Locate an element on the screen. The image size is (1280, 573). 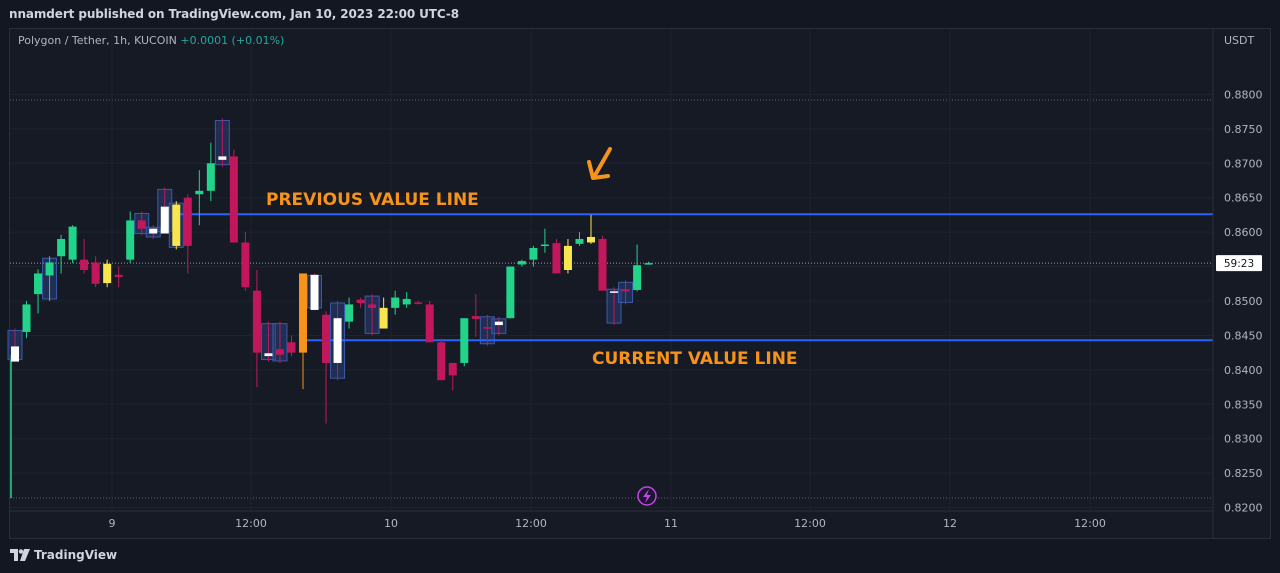
price-tick-label: 0.8650 is located at coordinates (1243, 198).